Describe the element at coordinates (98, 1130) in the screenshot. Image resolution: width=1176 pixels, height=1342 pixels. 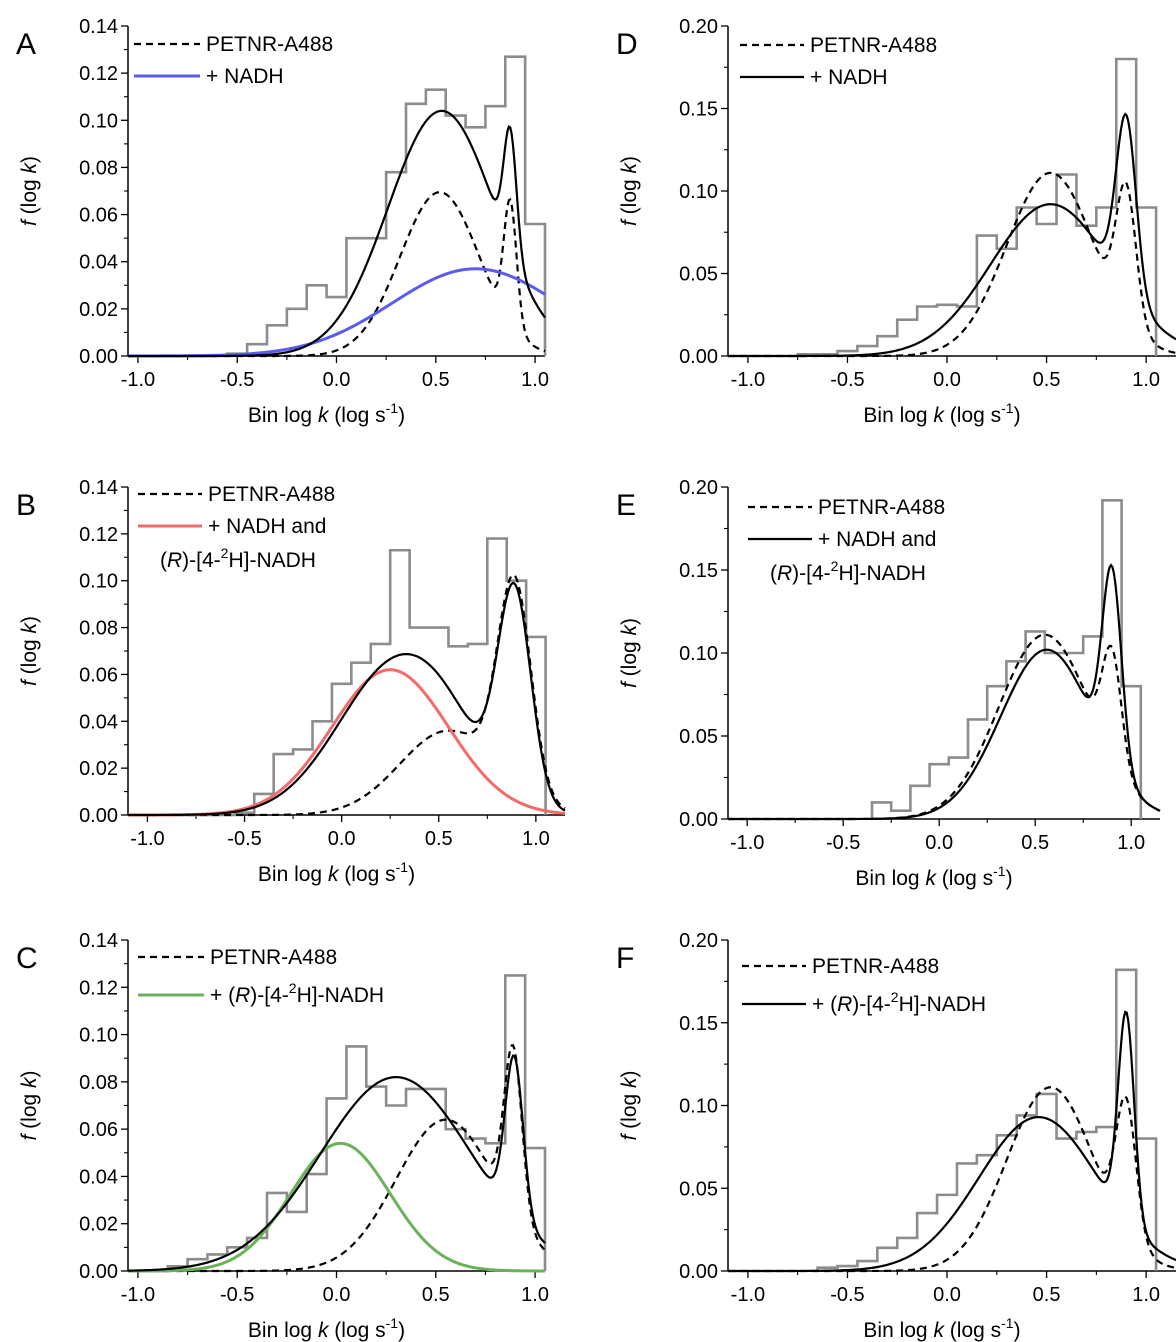
I see `y-tick-label: 0.06` at that location.